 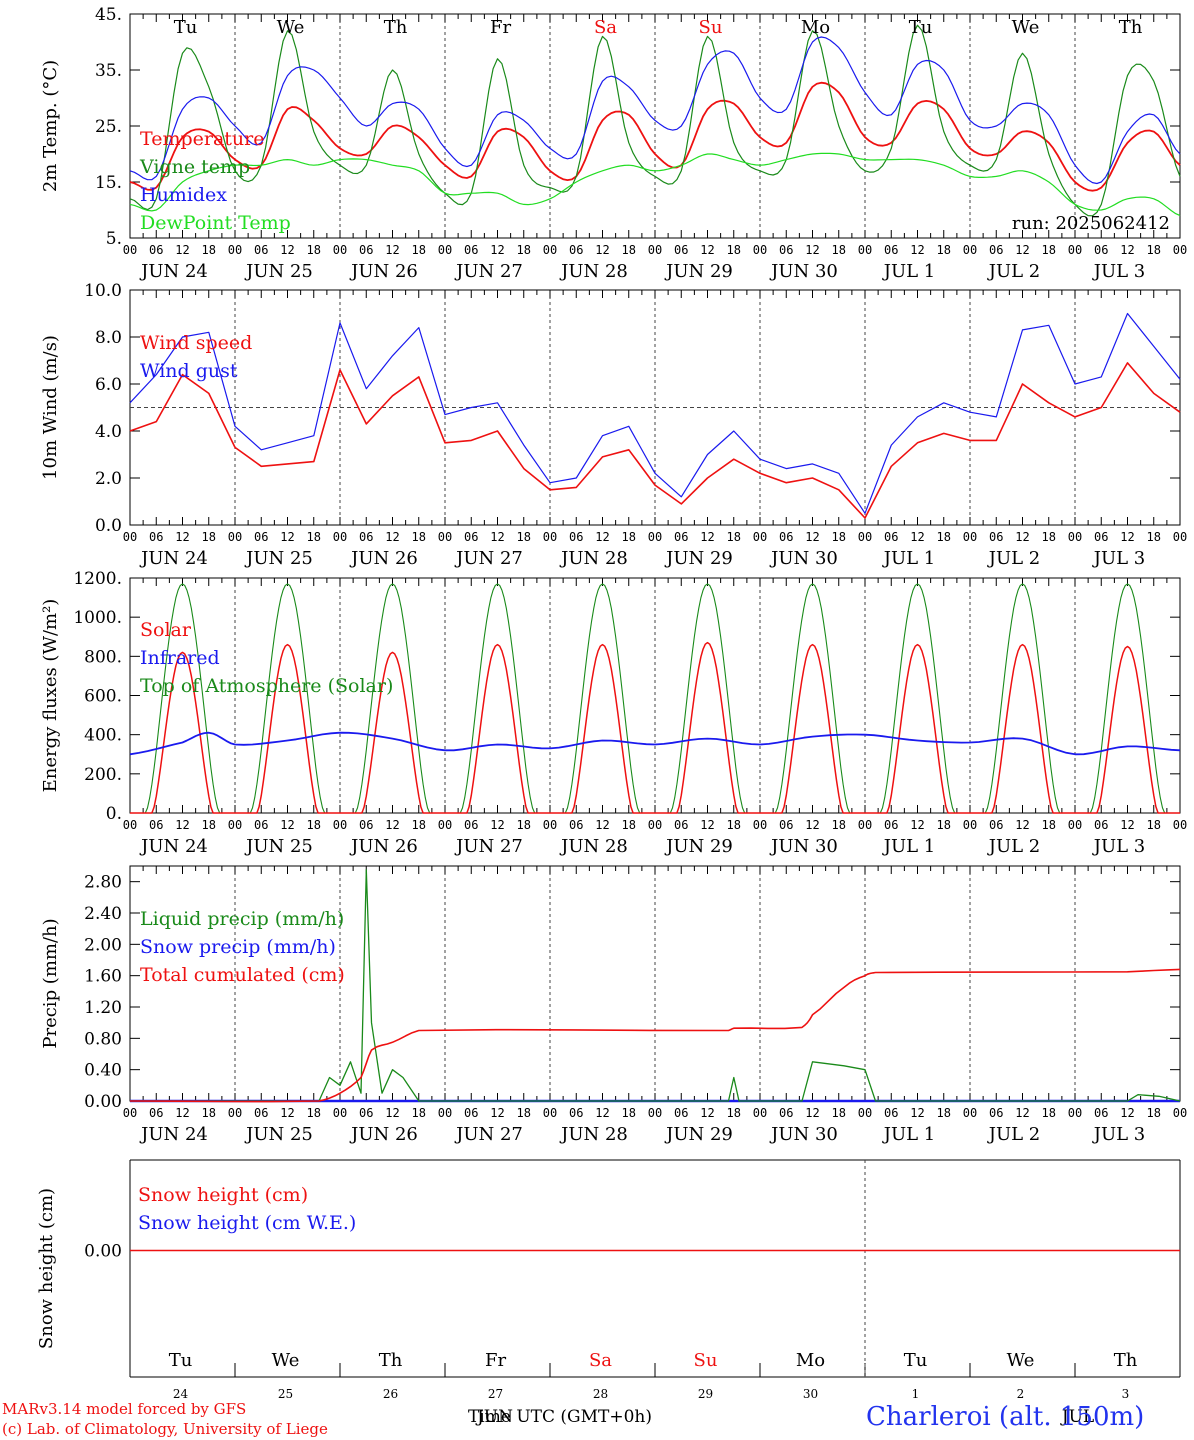 What do you see at coordinates (698, 1134) in the screenshot?
I see `precip-date-label: JUN 29` at bounding box center [698, 1134].